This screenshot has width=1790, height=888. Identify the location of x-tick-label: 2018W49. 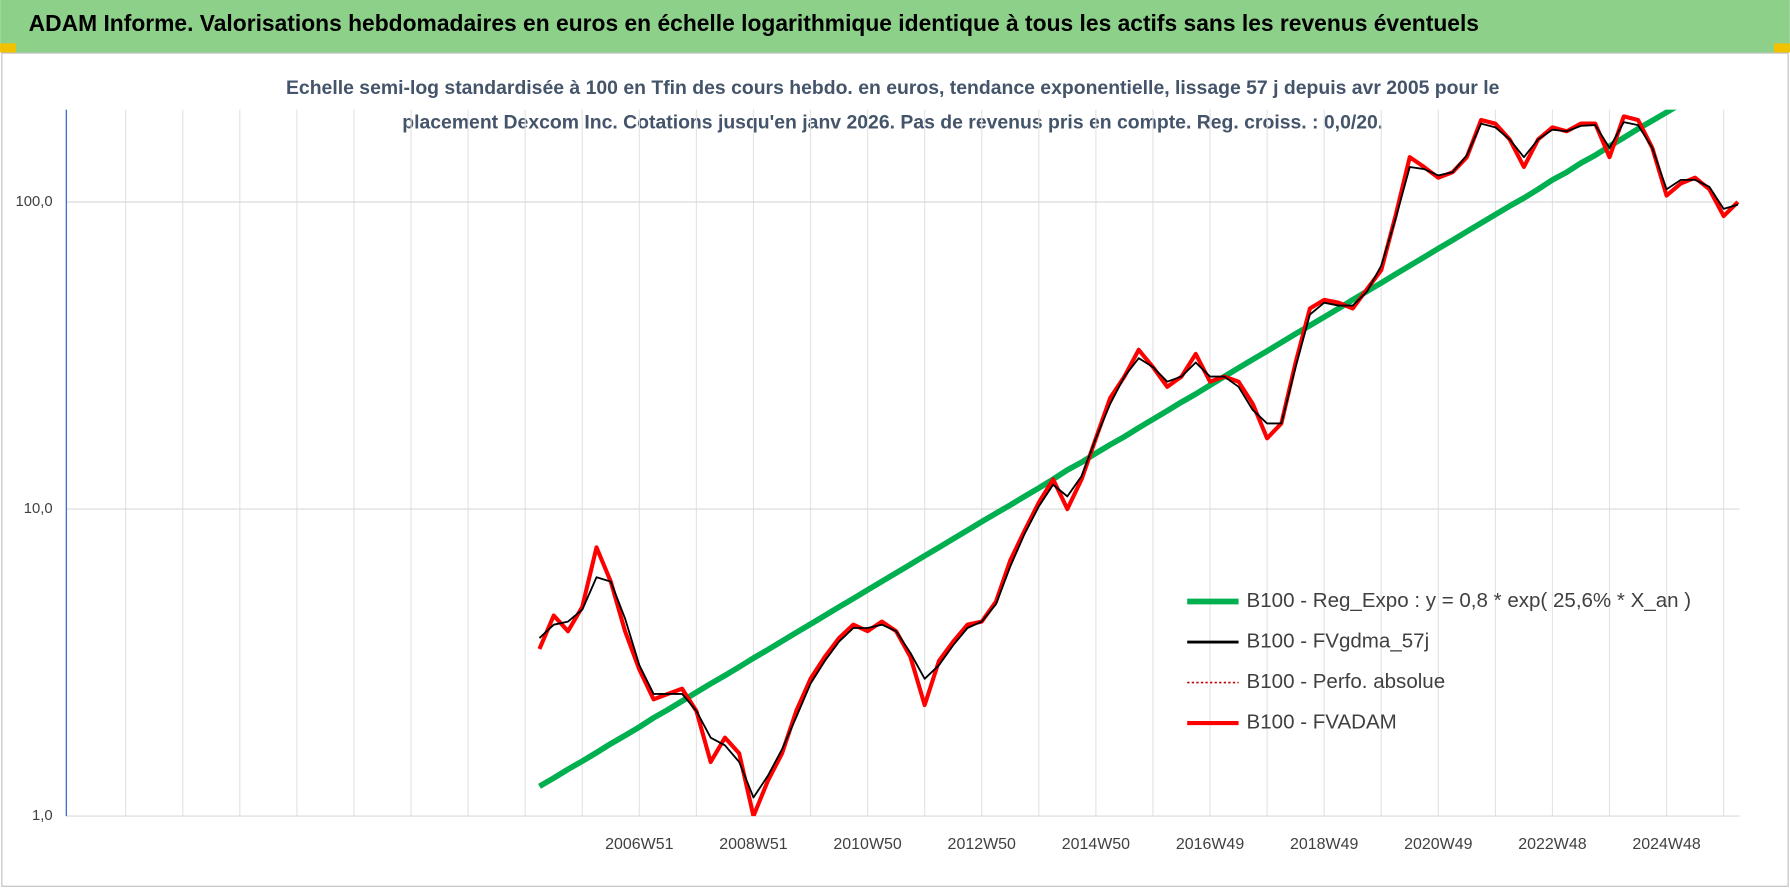
(1324, 844).